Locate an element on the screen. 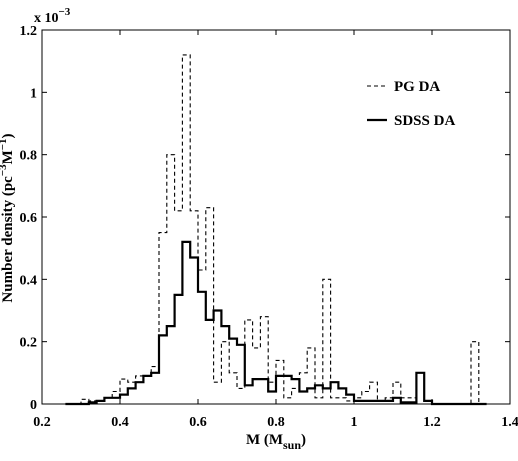 This screenshot has height=461, width=518. legend-label-sdss-da: SDSS DA is located at coordinates (424, 121).